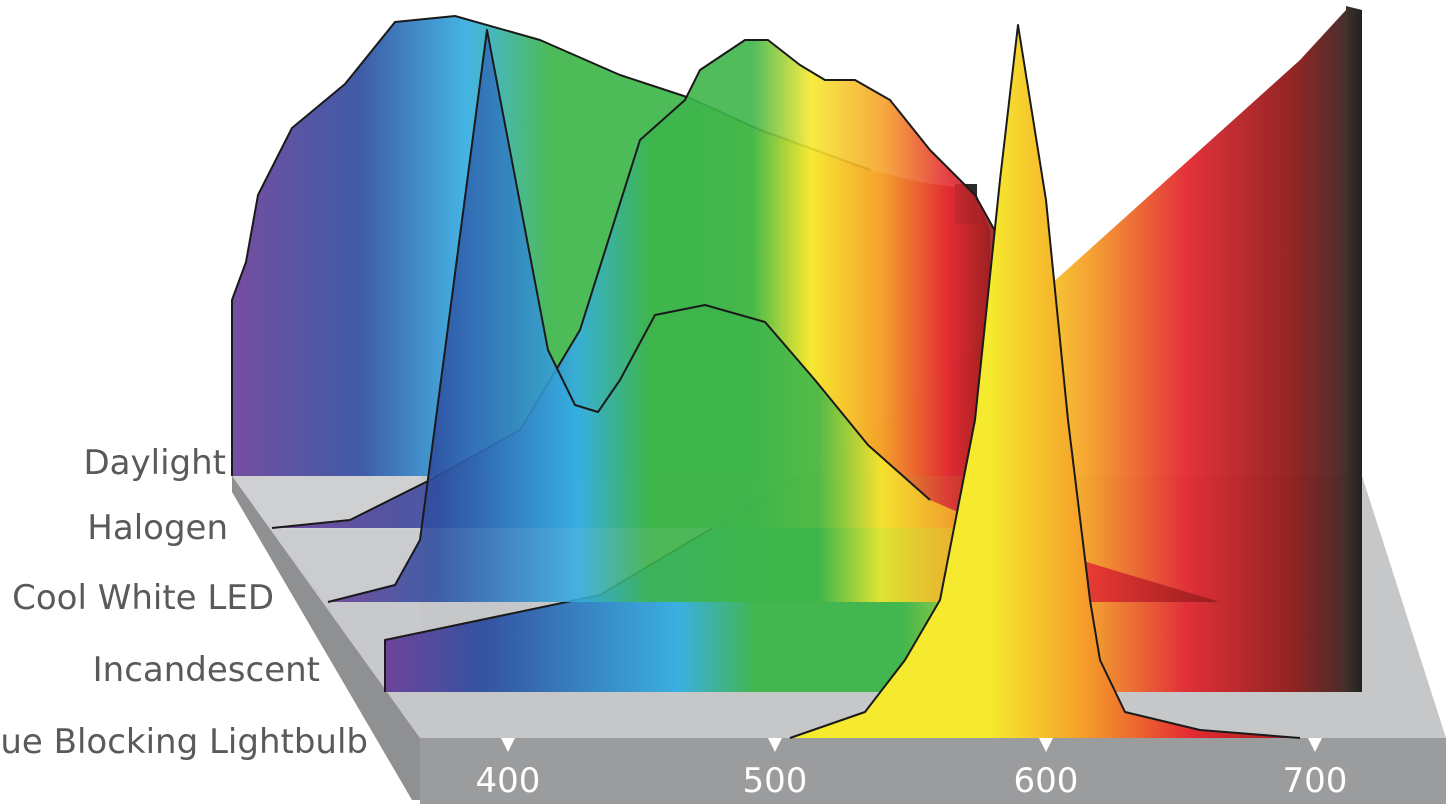 The height and width of the screenshot is (804, 1446). Describe the element at coordinates (206, 670) in the screenshot. I see `row-label-incandescent: Incandescent` at that location.